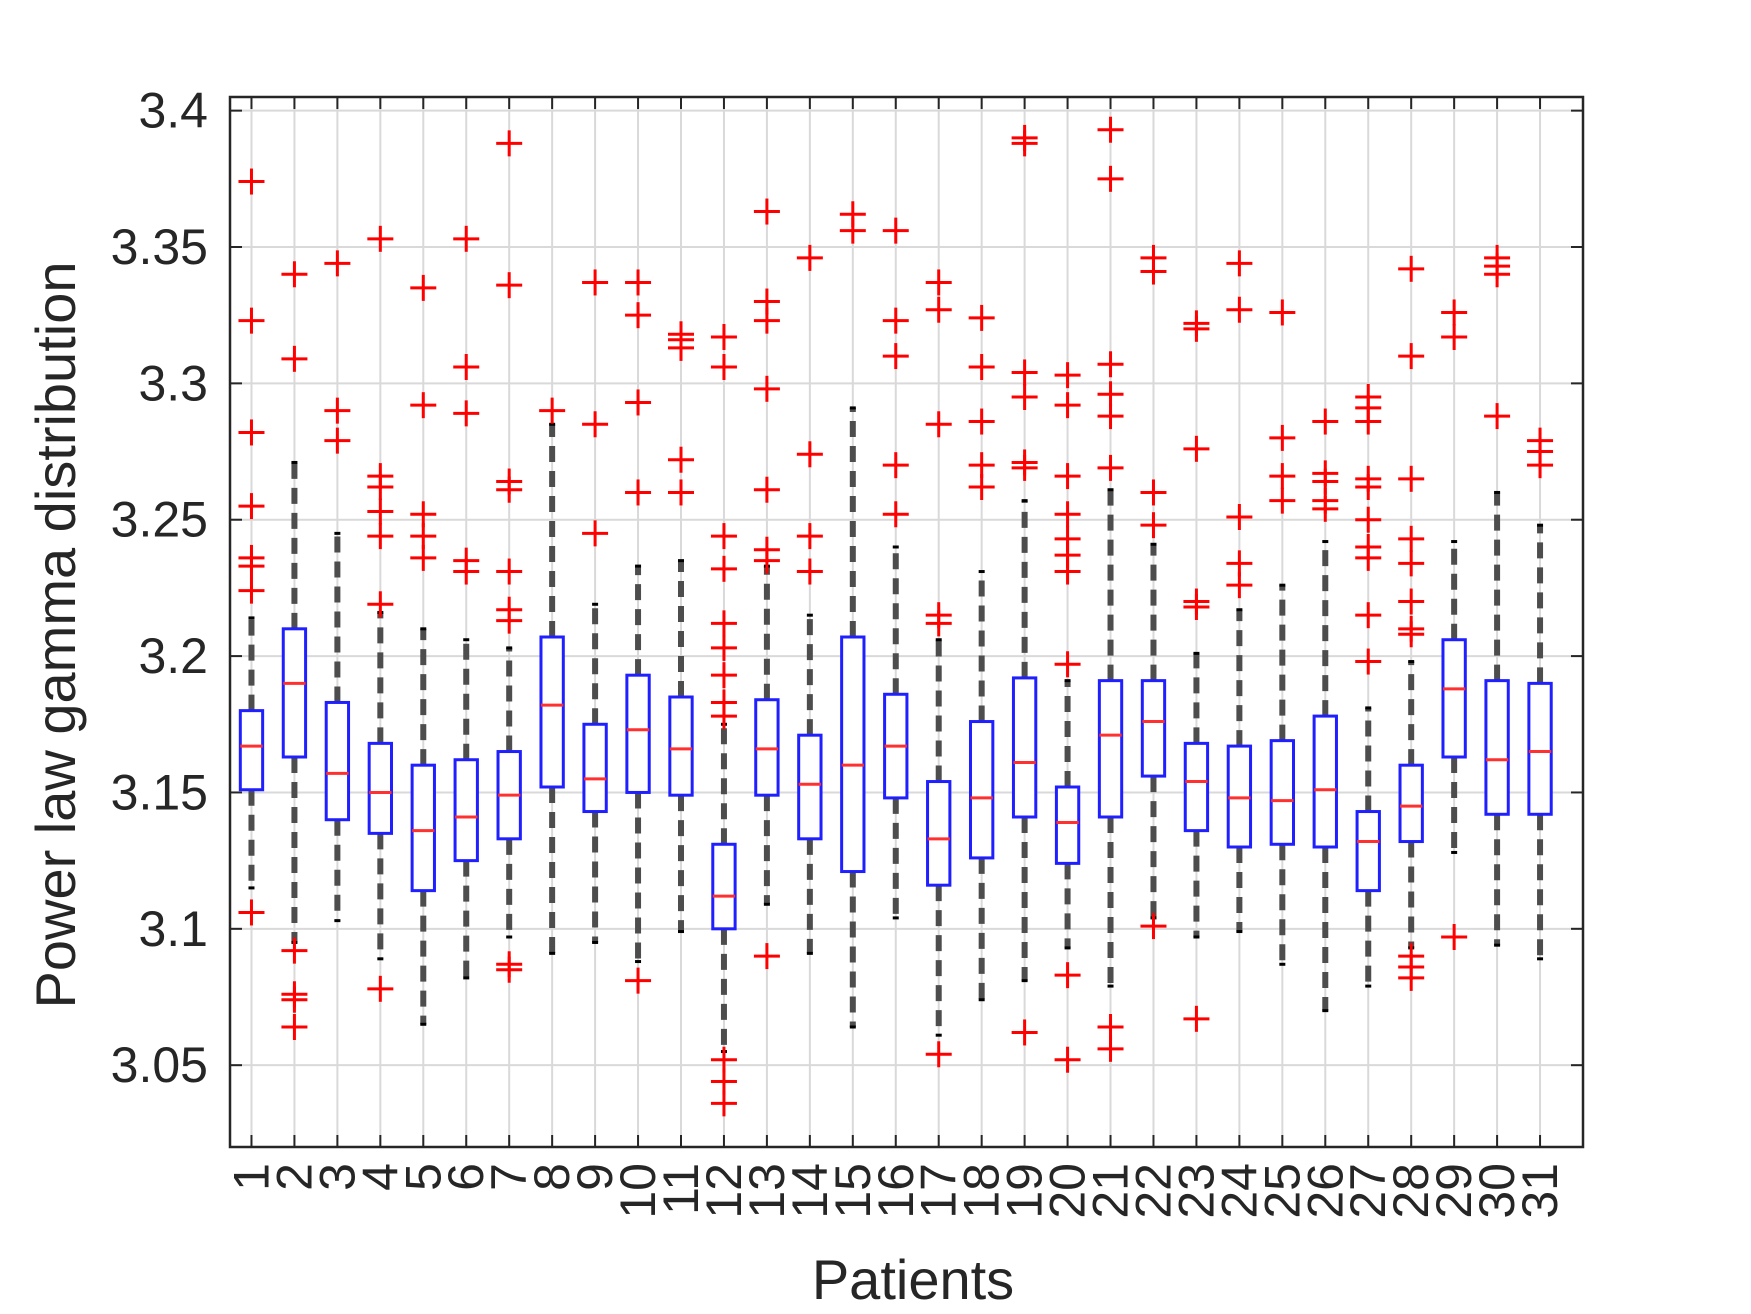  I want to click on x-tick-label: 21, so click(1111, 1191).